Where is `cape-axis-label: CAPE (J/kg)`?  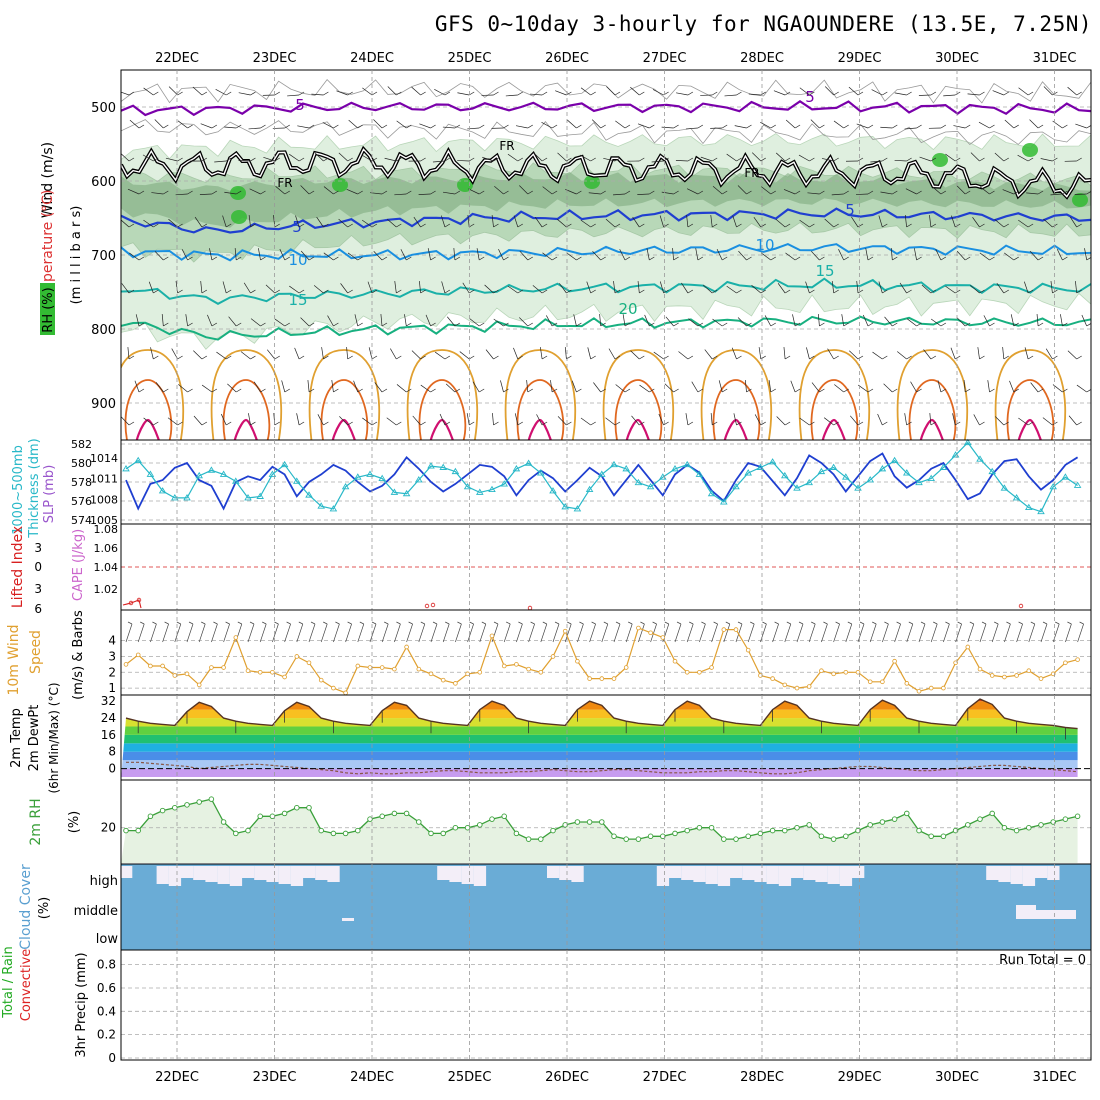
cape-axis-label: CAPE (J/kg) is located at coordinates (78, 565).